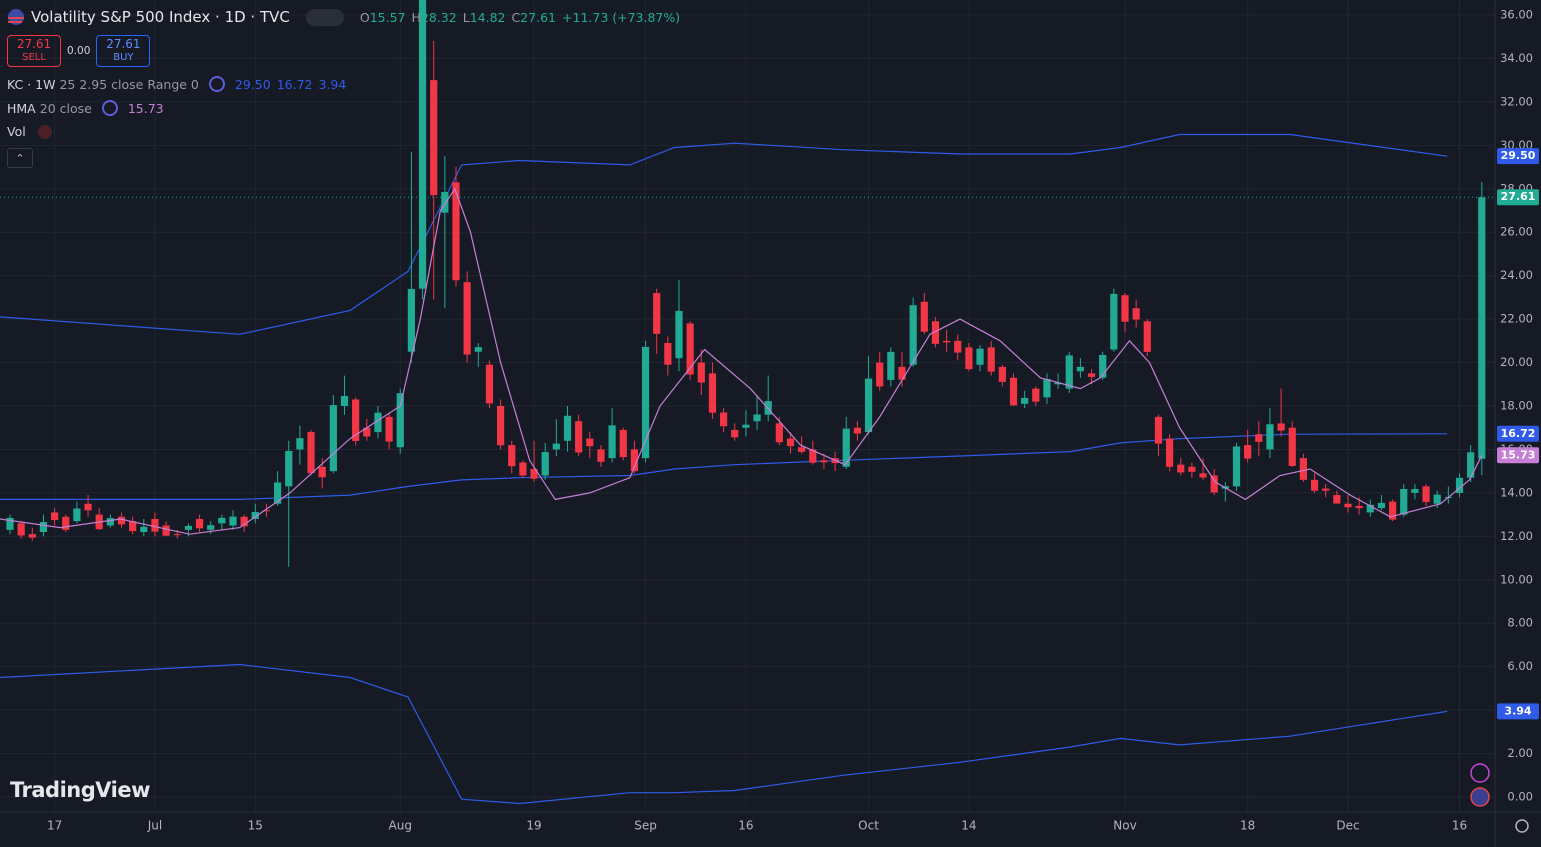 The height and width of the screenshot is (847, 1541). What do you see at coordinates (400, 826) in the screenshot?
I see `x-tick-label: Aug` at bounding box center [400, 826].